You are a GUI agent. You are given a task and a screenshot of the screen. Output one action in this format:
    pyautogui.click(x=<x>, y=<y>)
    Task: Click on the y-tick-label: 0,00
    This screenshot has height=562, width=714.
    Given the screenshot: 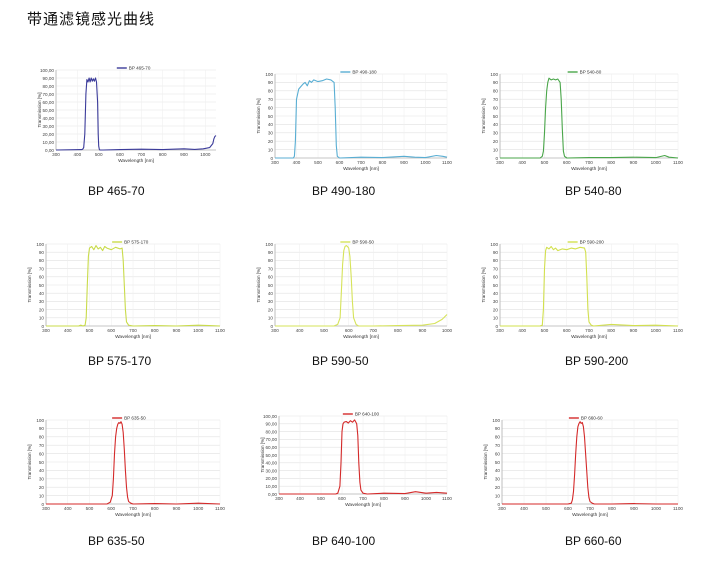 What is the action you would take?
    pyautogui.click(x=49, y=150)
    